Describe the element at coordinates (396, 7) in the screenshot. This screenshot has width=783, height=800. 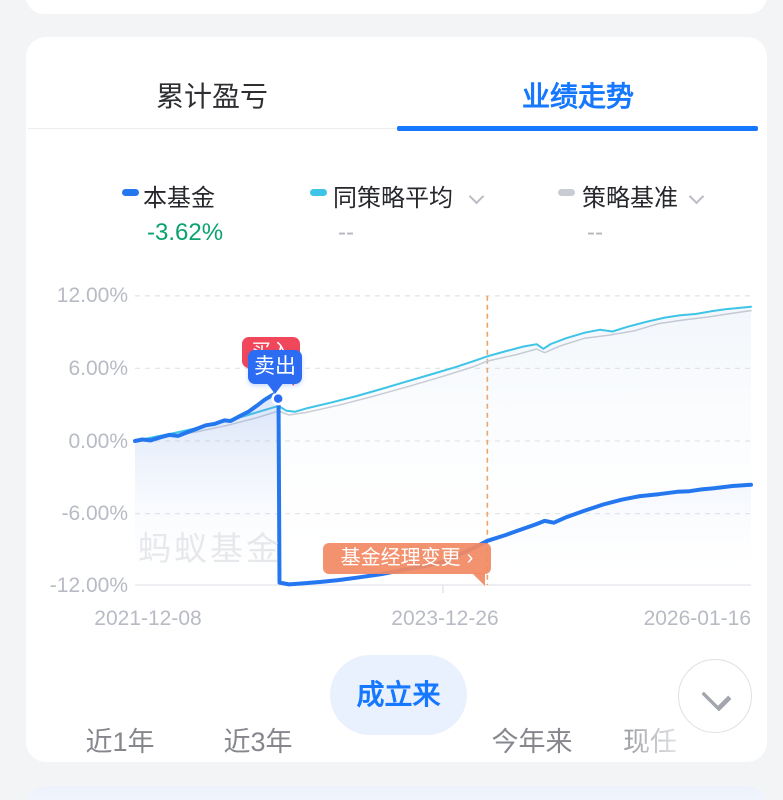
I see `previous-card-edge` at that location.